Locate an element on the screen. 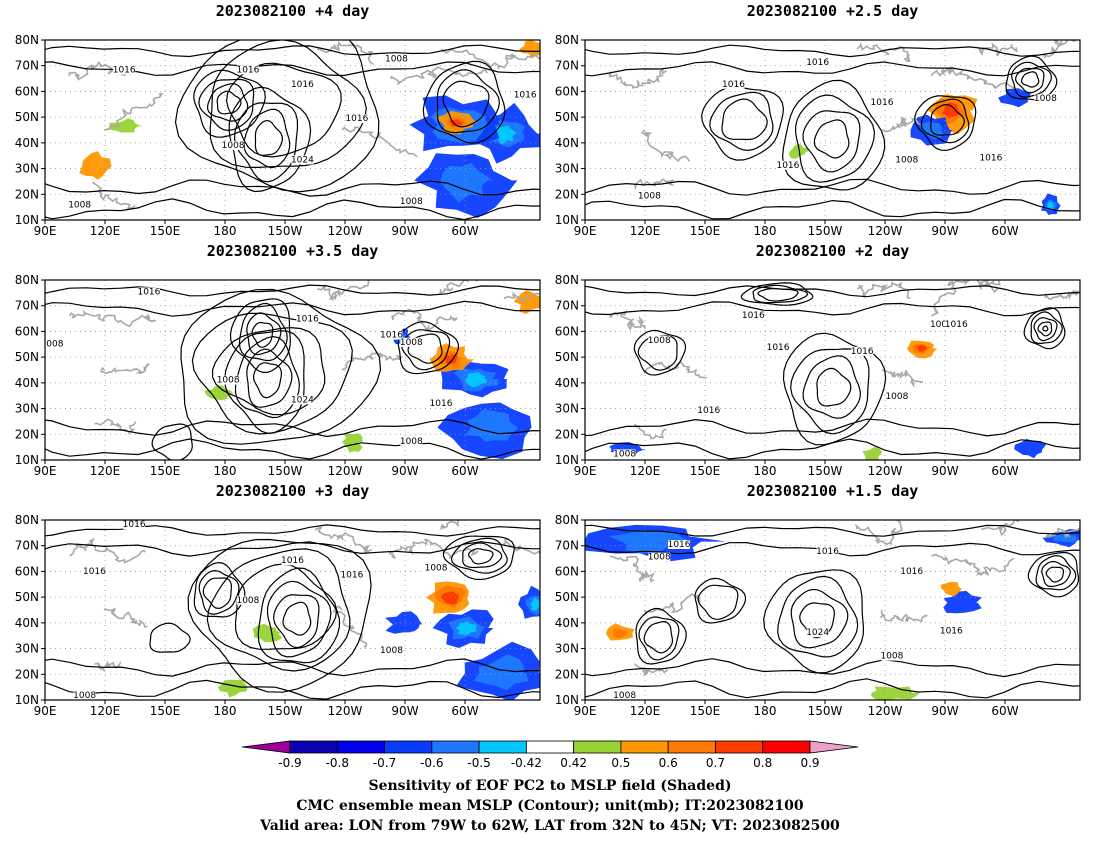 Image resolution: width=1100 pixels, height=850 pixels. lon-tick-label: 60W is located at coordinates (1004, 471).